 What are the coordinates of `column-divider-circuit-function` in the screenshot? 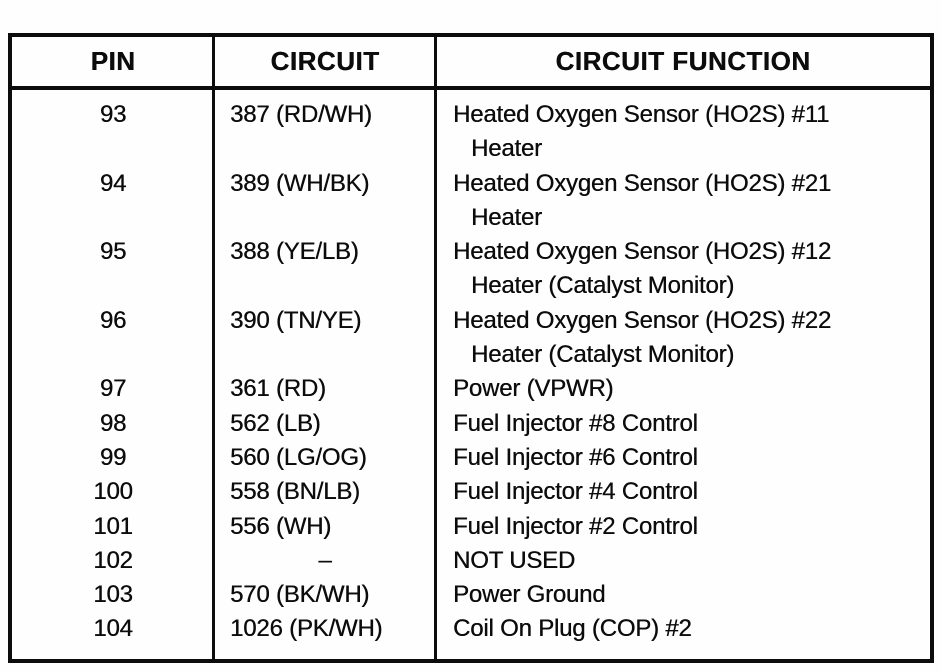 It's located at (435, 348).